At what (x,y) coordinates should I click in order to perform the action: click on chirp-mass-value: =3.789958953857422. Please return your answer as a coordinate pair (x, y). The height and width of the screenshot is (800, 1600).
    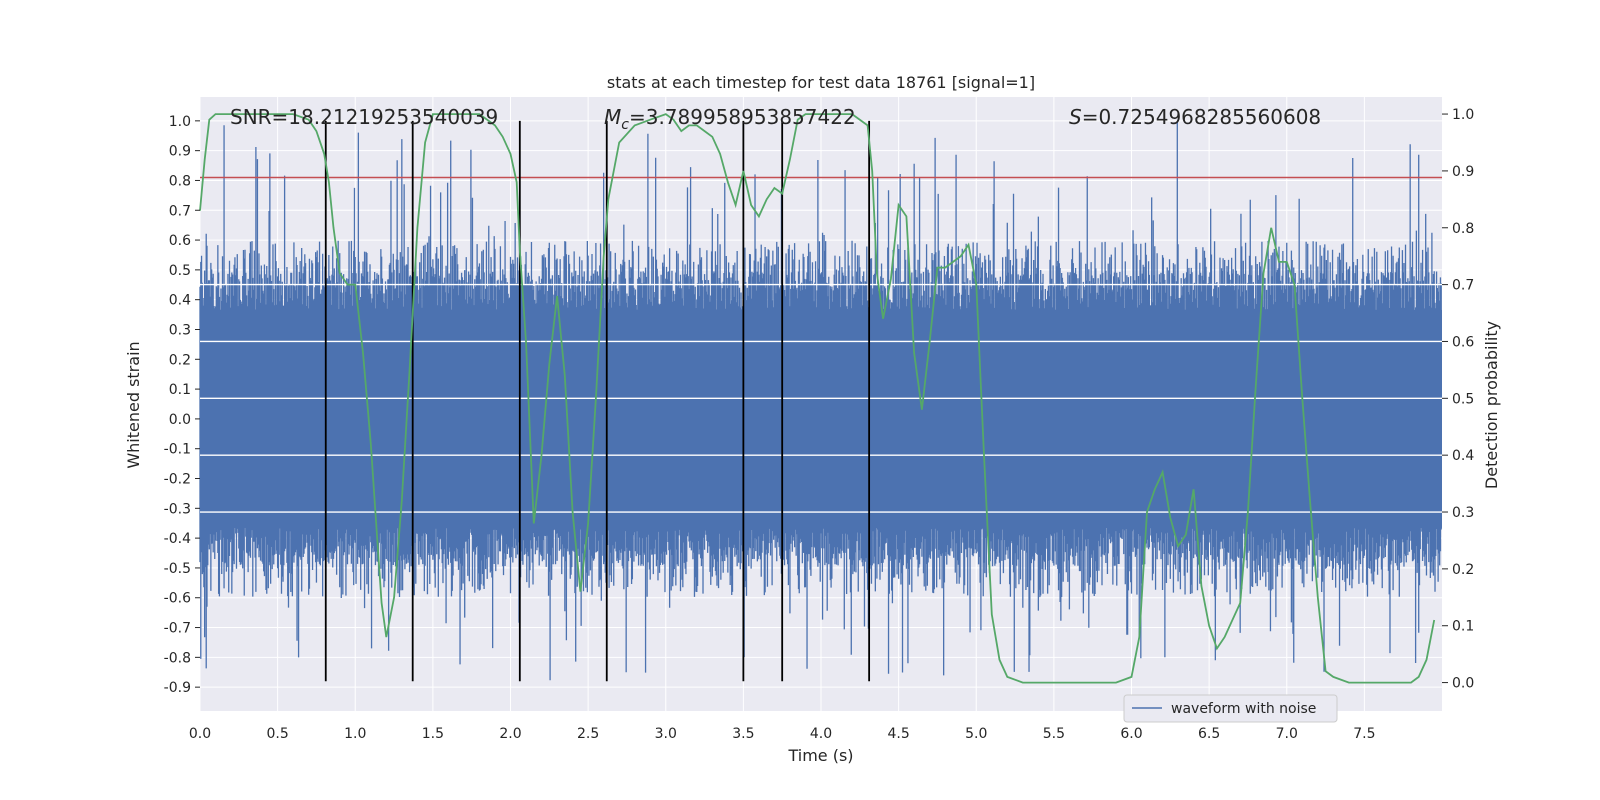
    Looking at the image, I should click on (742, 117).